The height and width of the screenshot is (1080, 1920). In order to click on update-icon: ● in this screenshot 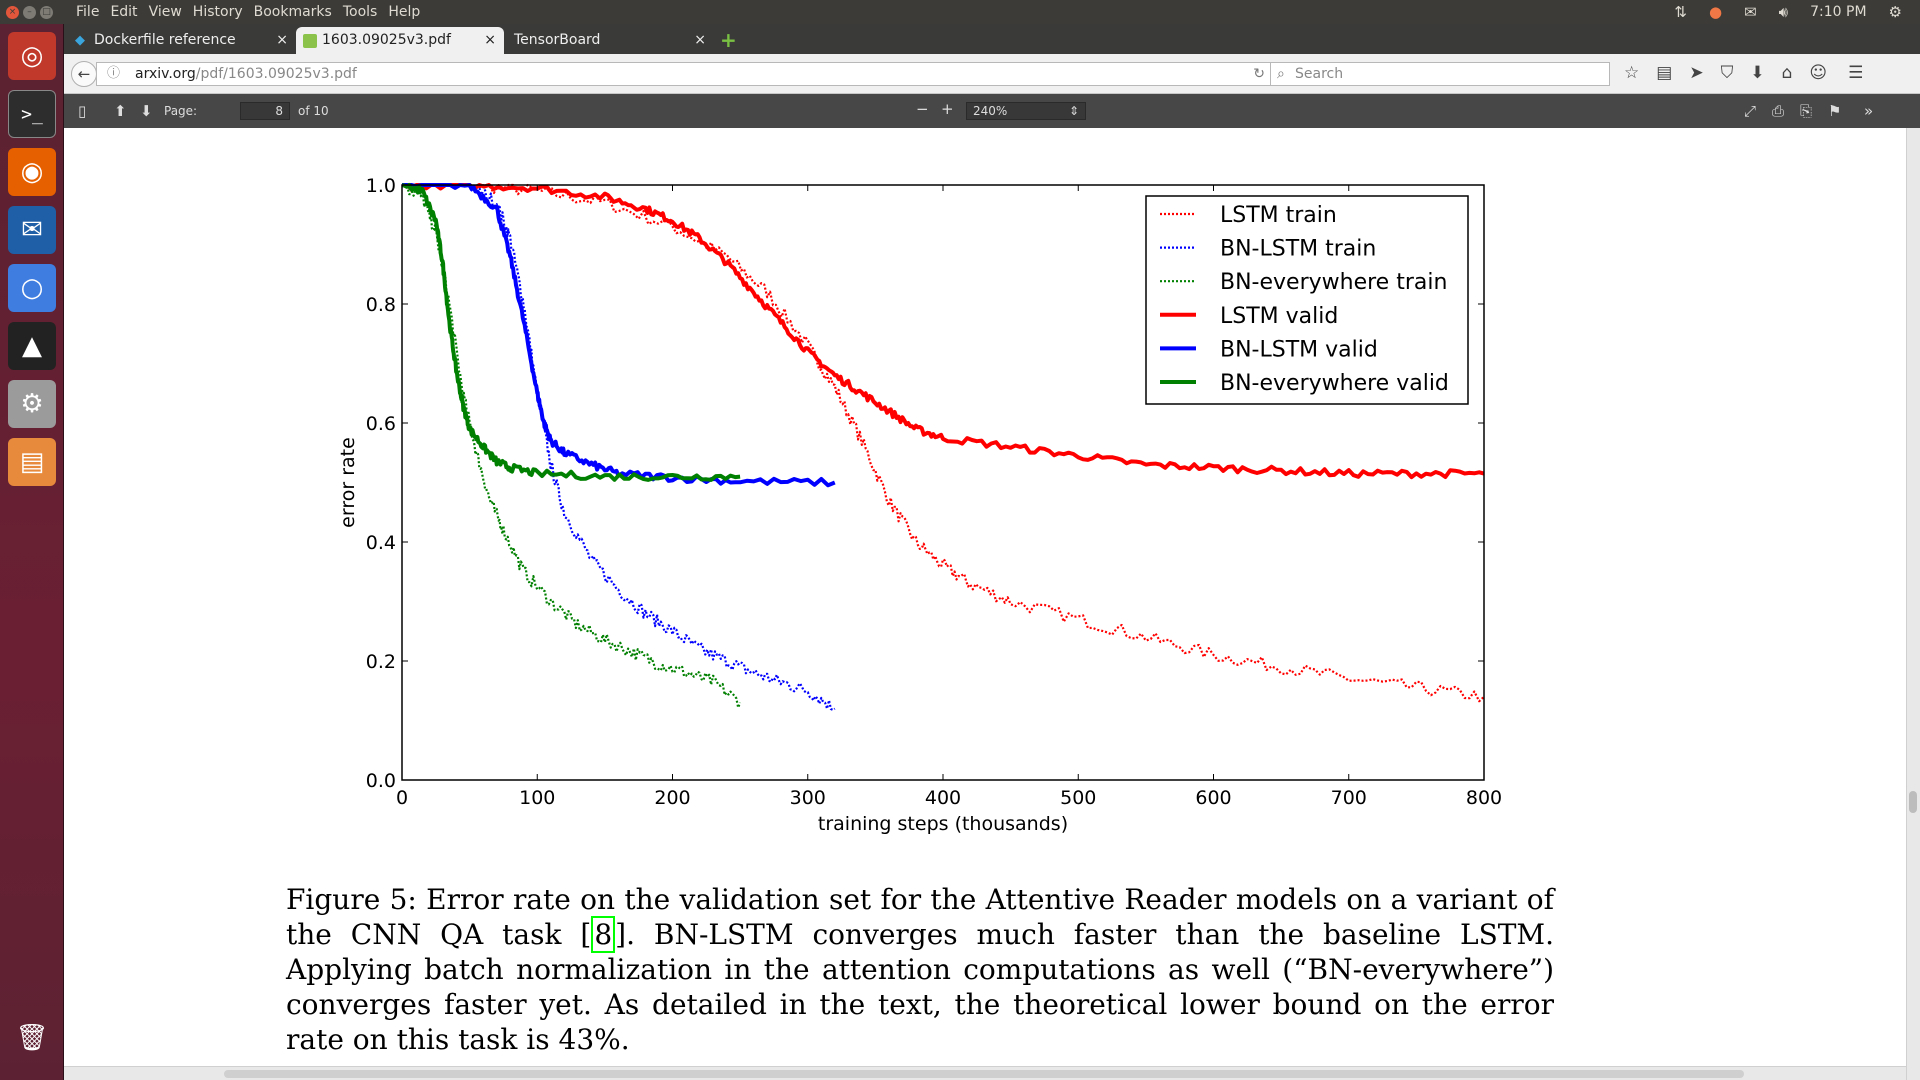, I will do `click(1716, 12)`.